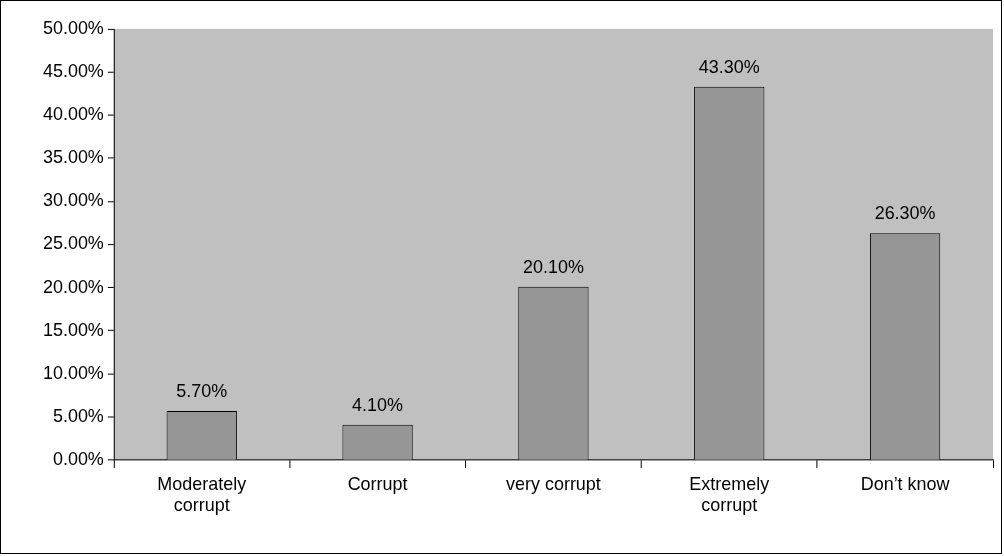  I want to click on data-label: 20.10%, so click(553, 266).